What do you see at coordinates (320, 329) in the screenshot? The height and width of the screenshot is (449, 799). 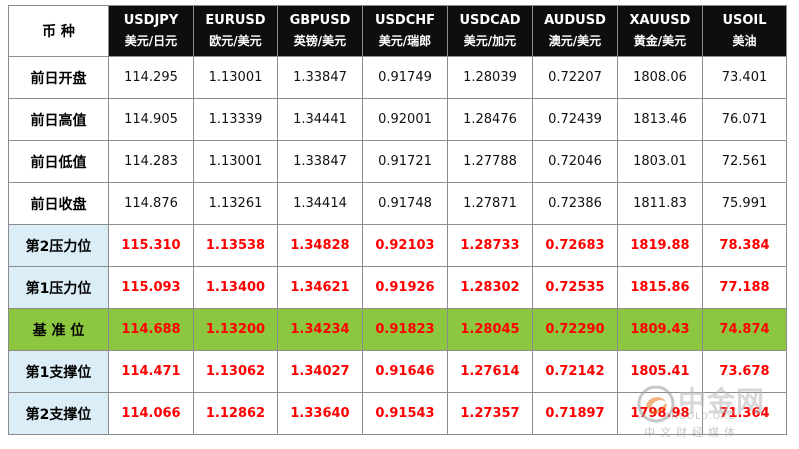 I see `table-cell: 1.34234` at bounding box center [320, 329].